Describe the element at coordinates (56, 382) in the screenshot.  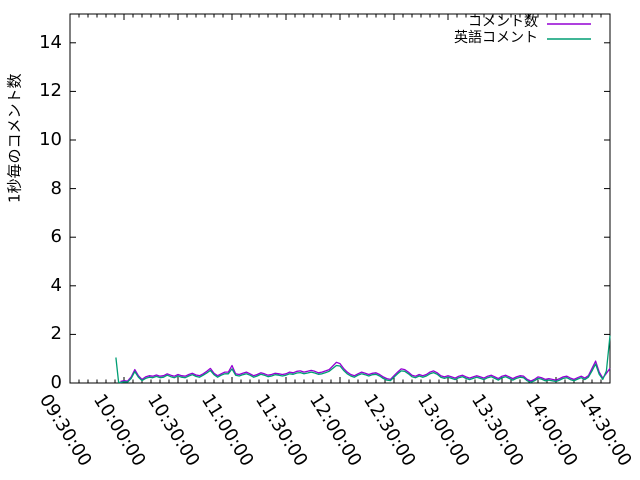
I see `y-tick-label: 0` at that location.